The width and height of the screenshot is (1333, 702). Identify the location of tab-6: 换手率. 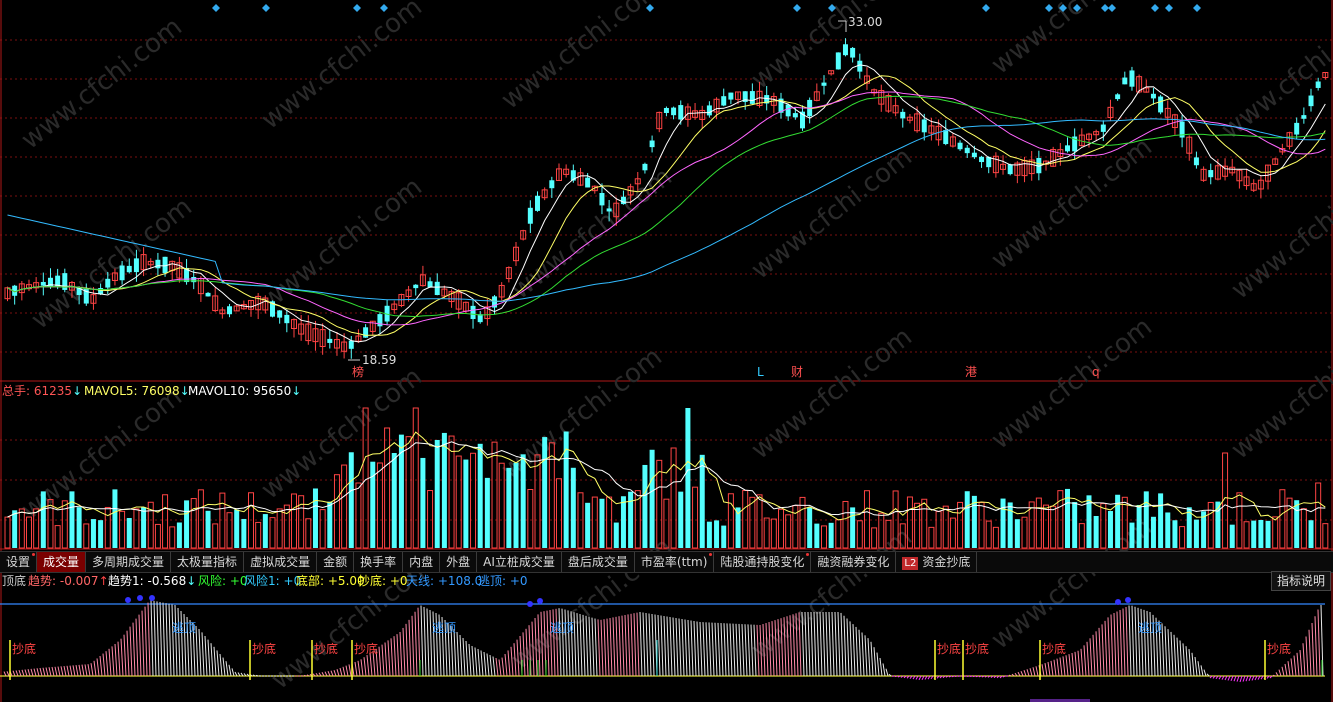
(379, 562).